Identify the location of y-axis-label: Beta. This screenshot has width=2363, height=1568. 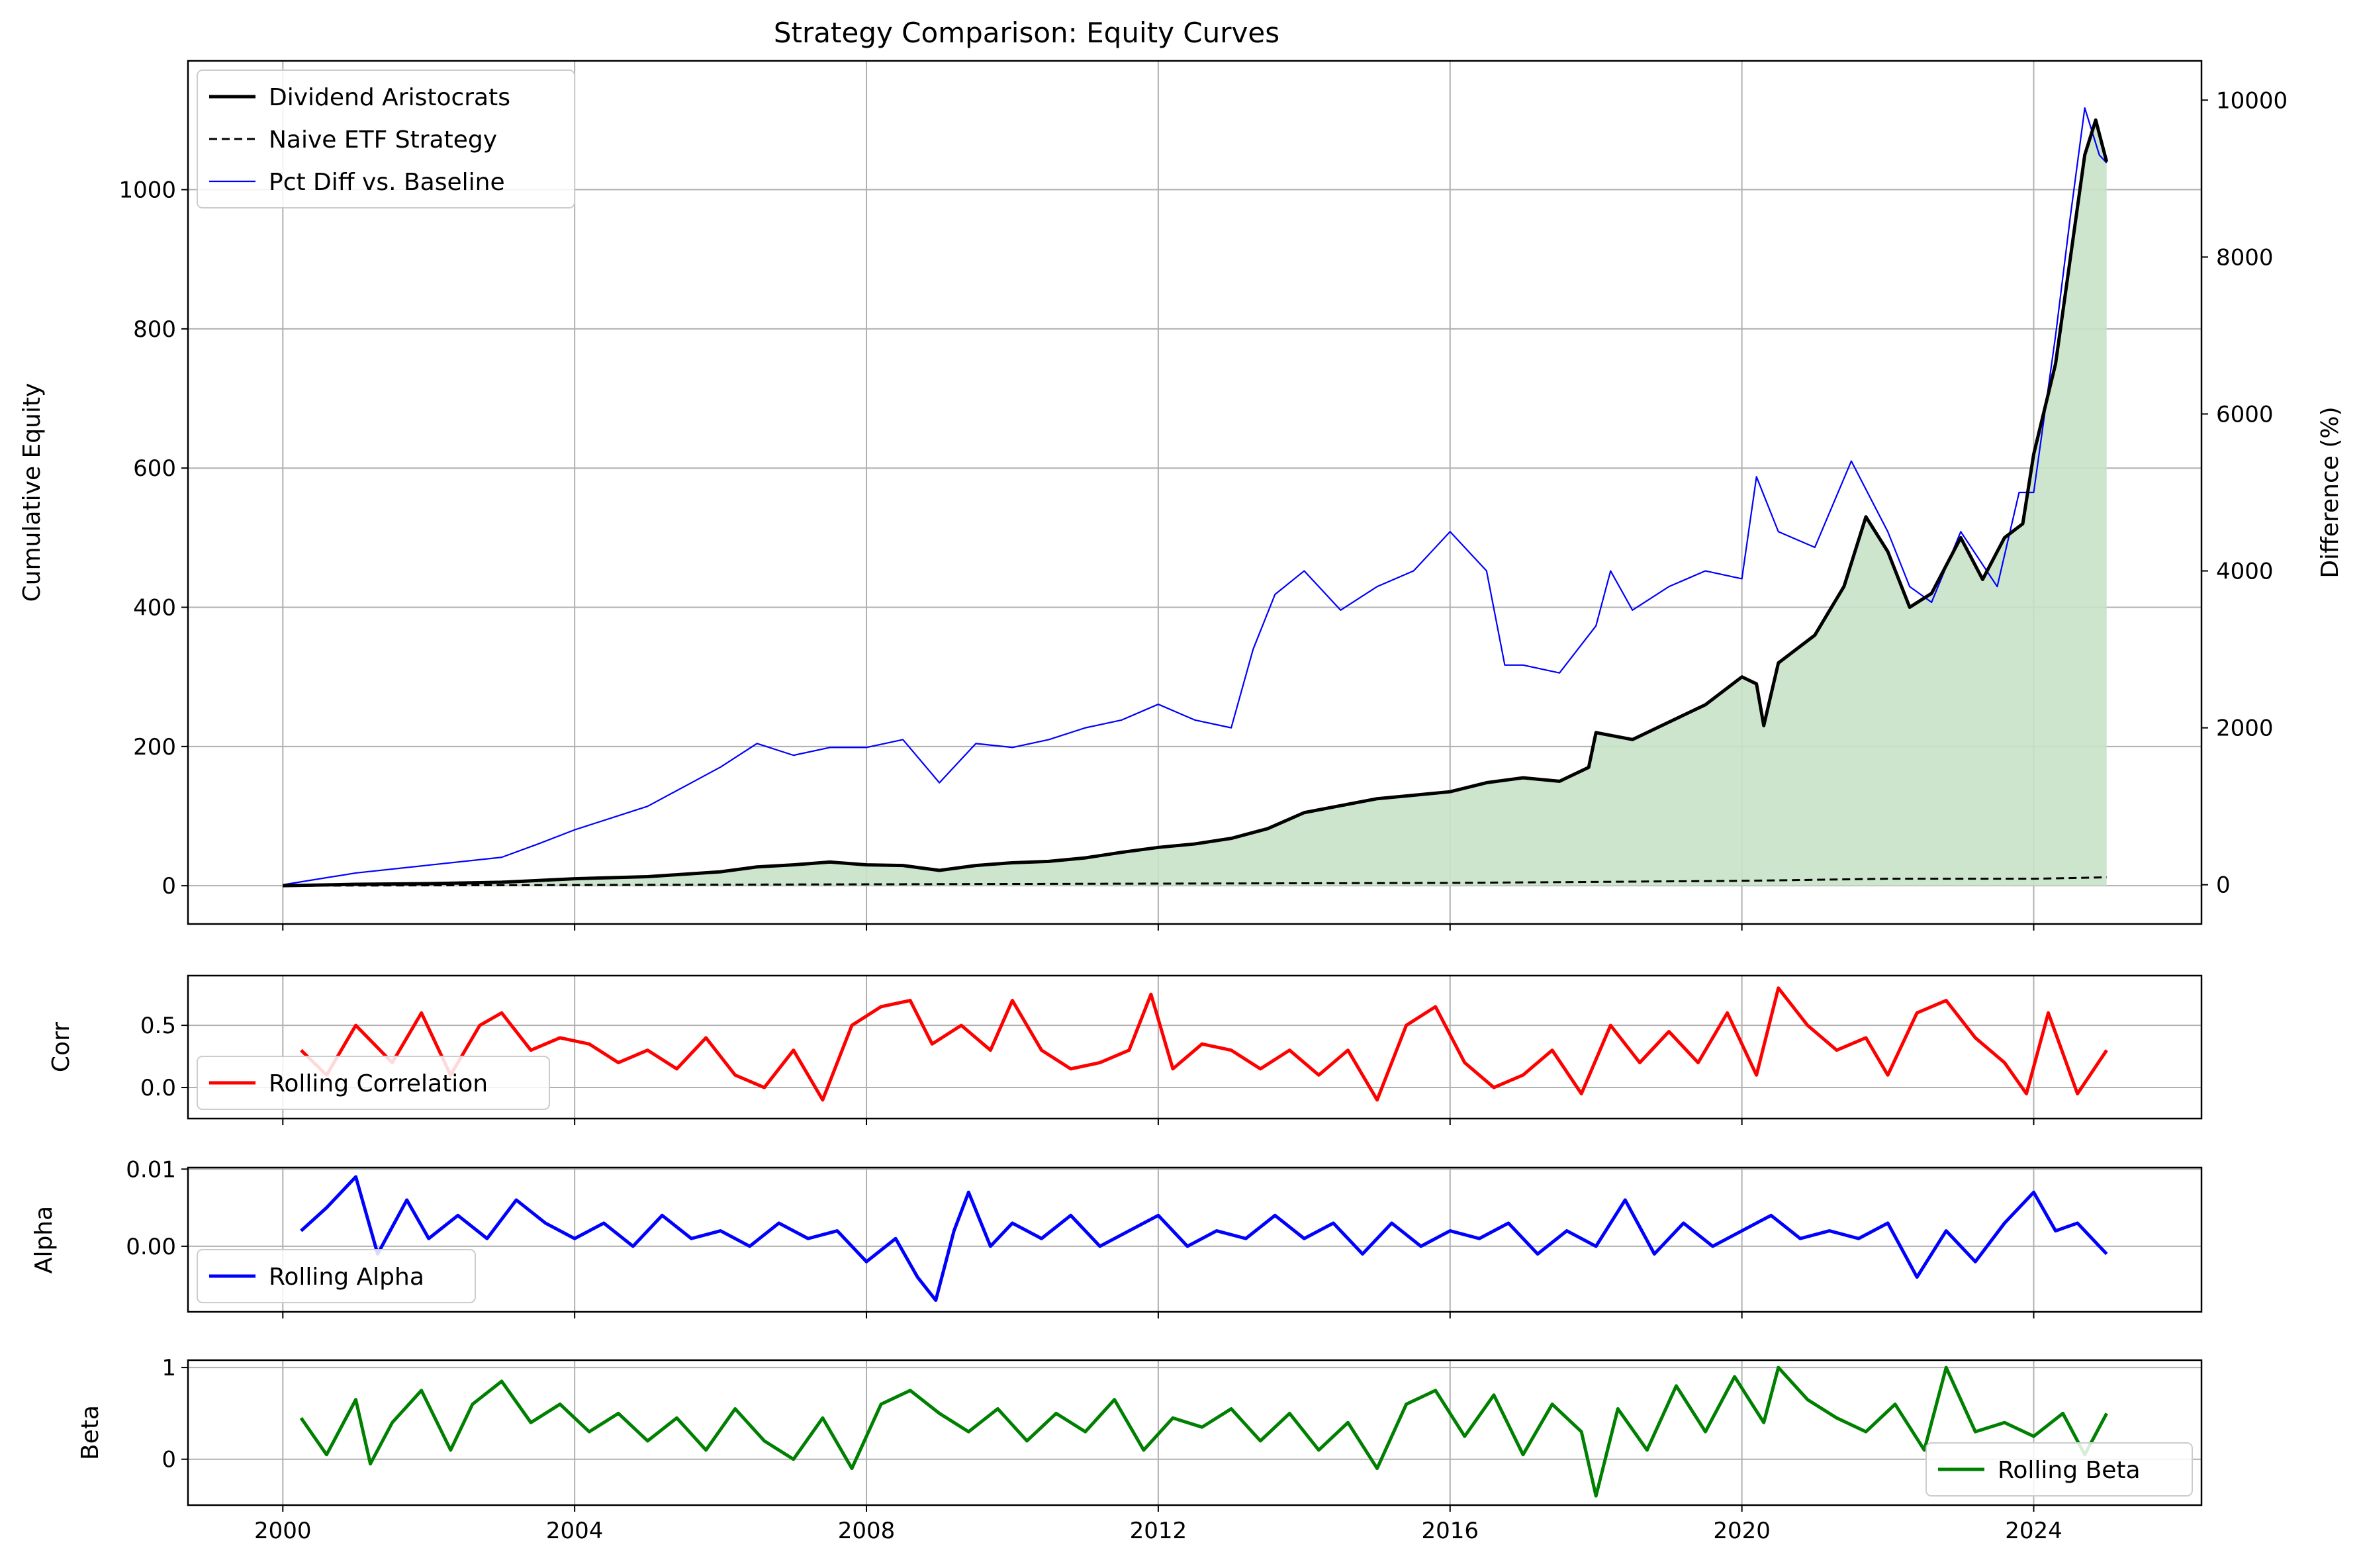
(90, 1433).